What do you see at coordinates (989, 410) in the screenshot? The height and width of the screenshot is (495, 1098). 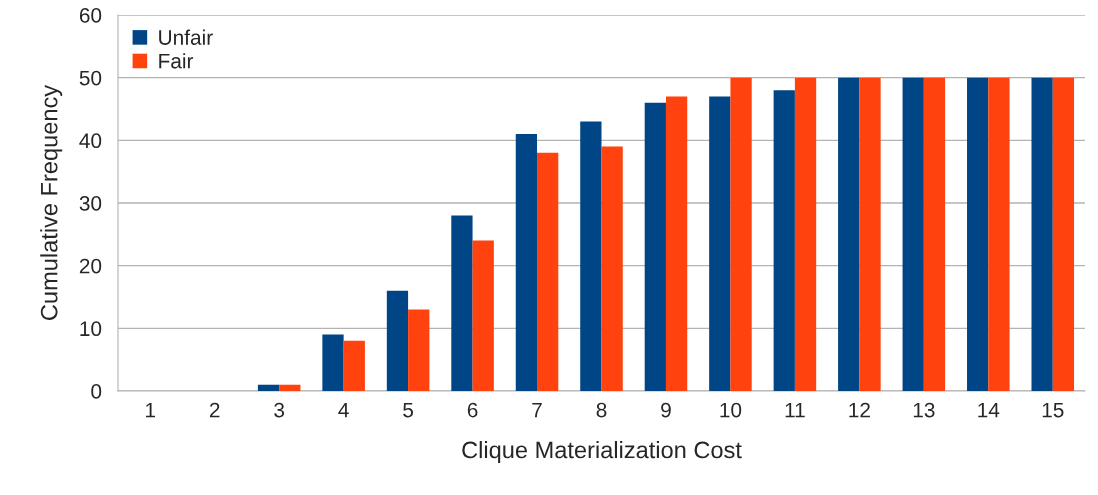 I see `x-tick-label: 14` at bounding box center [989, 410].